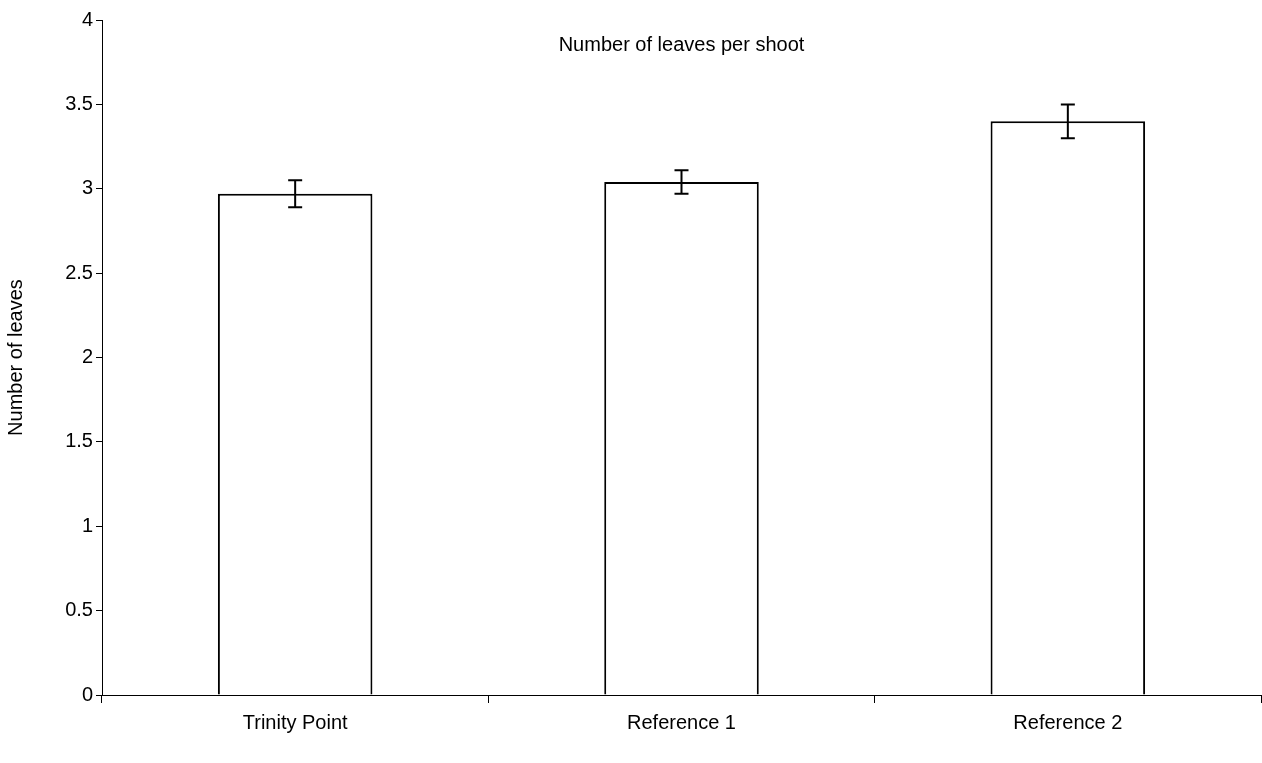 This screenshot has height=763, width=1262. What do you see at coordinates (87, 524) in the screenshot?
I see `y-tick-label: 1` at bounding box center [87, 524].